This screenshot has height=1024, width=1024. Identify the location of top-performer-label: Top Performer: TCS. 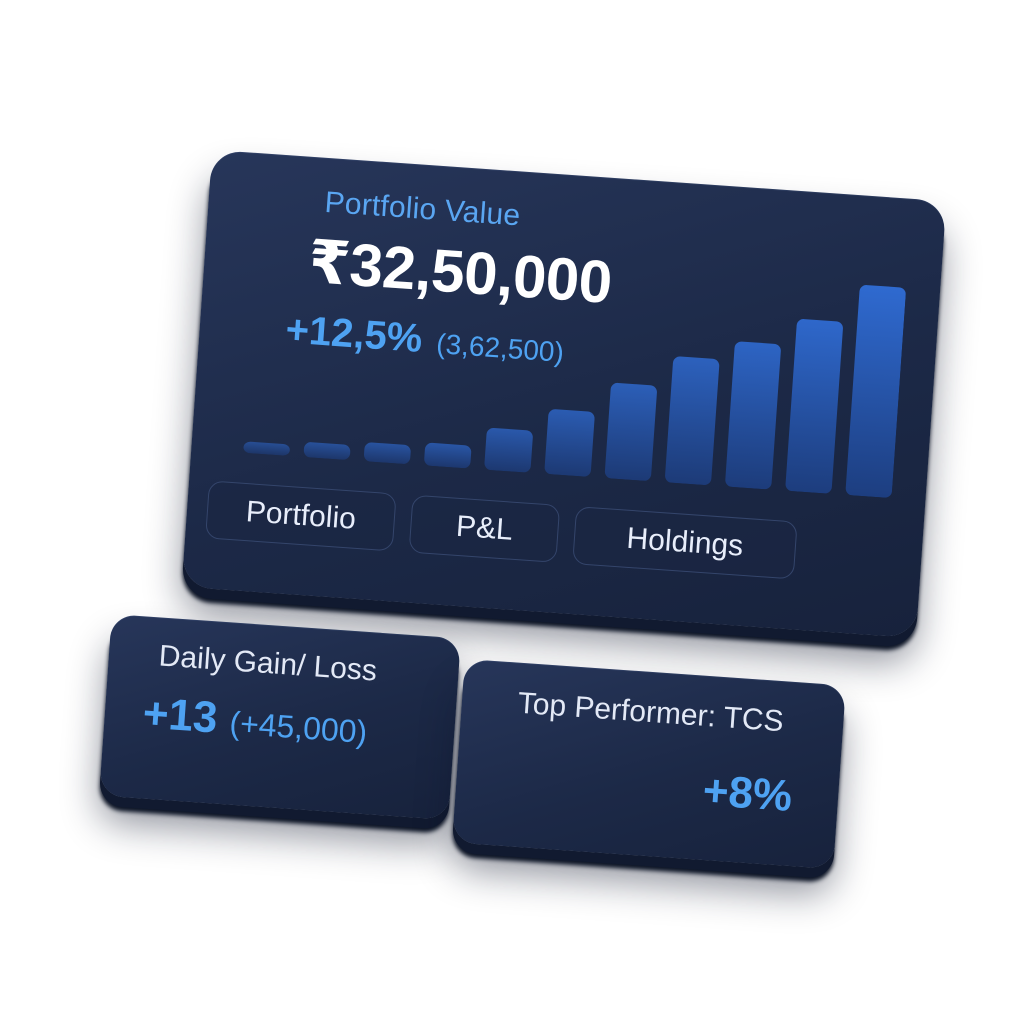
(650, 712).